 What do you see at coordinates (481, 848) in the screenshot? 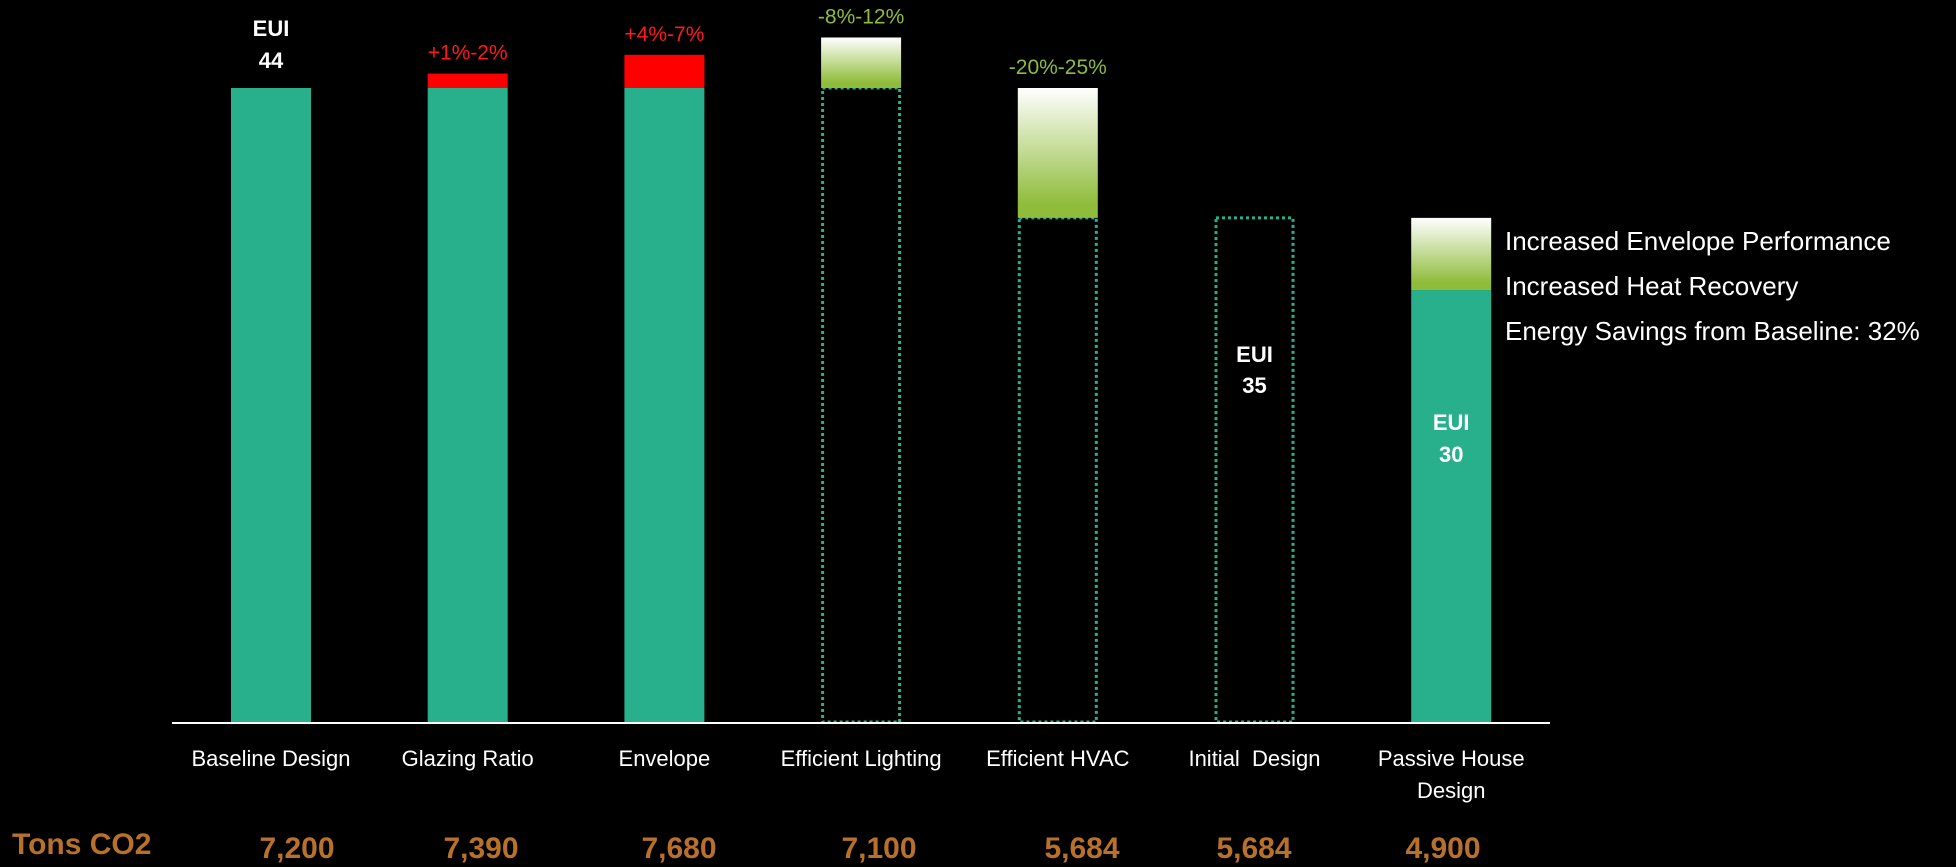
I see `co2-value-glazing-ratio: 7,390` at bounding box center [481, 848].